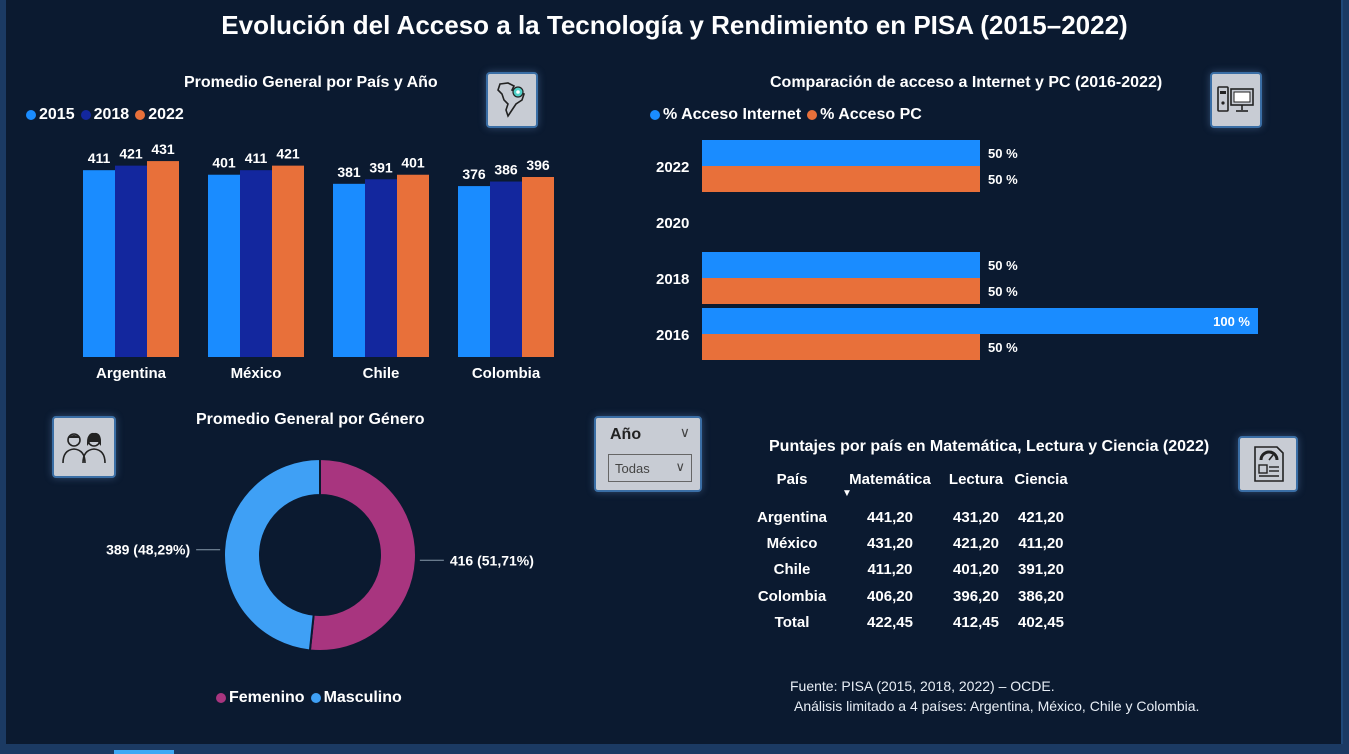  Describe the element at coordinates (506, 373) in the screenshot. I see `x-tick-label: Colombia` at that location.